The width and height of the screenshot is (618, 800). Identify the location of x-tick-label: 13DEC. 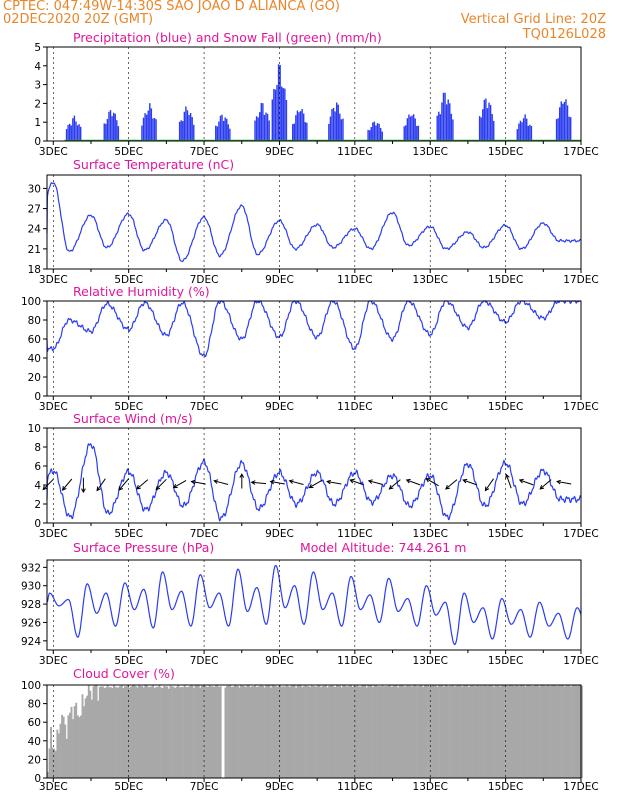
(430, 534).